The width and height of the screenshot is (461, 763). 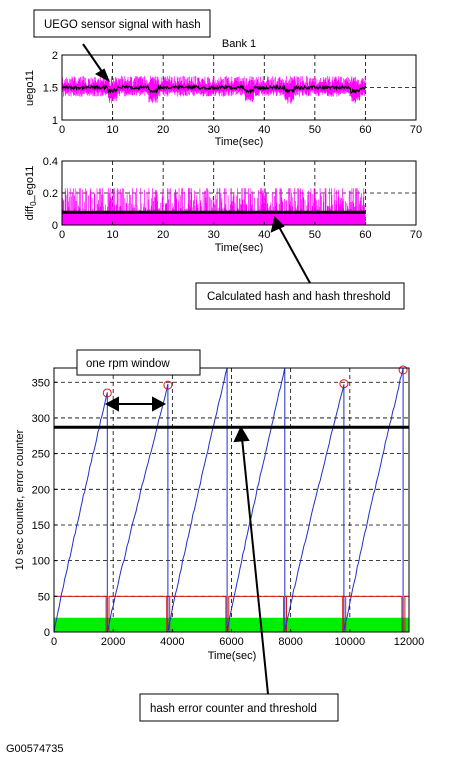 What do you see at coordinates (102, 75) in the screenshot?
I see `arrow-uego-head` at bounding box center [102, 75].